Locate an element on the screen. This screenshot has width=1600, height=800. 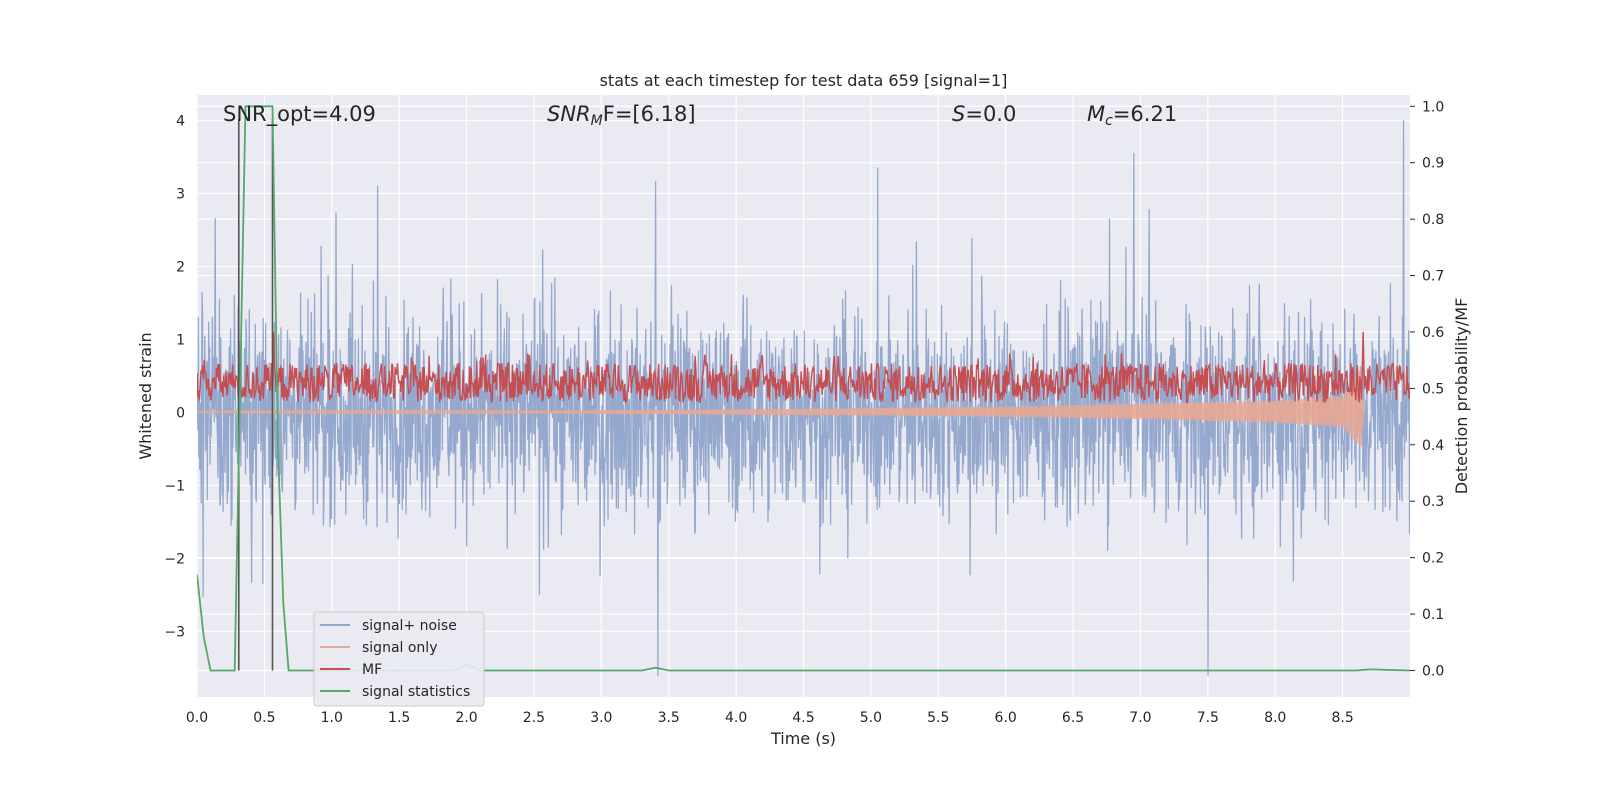
right-y-tick-label: 0.5 is located at coordinates (1433, 389).